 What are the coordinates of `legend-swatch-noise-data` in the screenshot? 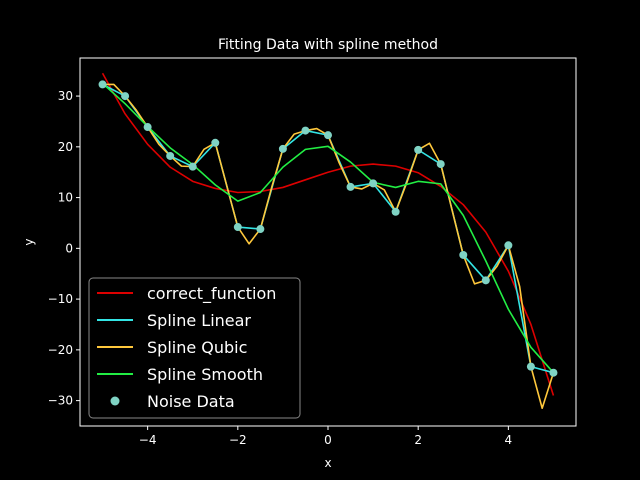 It's located at (115, 401).